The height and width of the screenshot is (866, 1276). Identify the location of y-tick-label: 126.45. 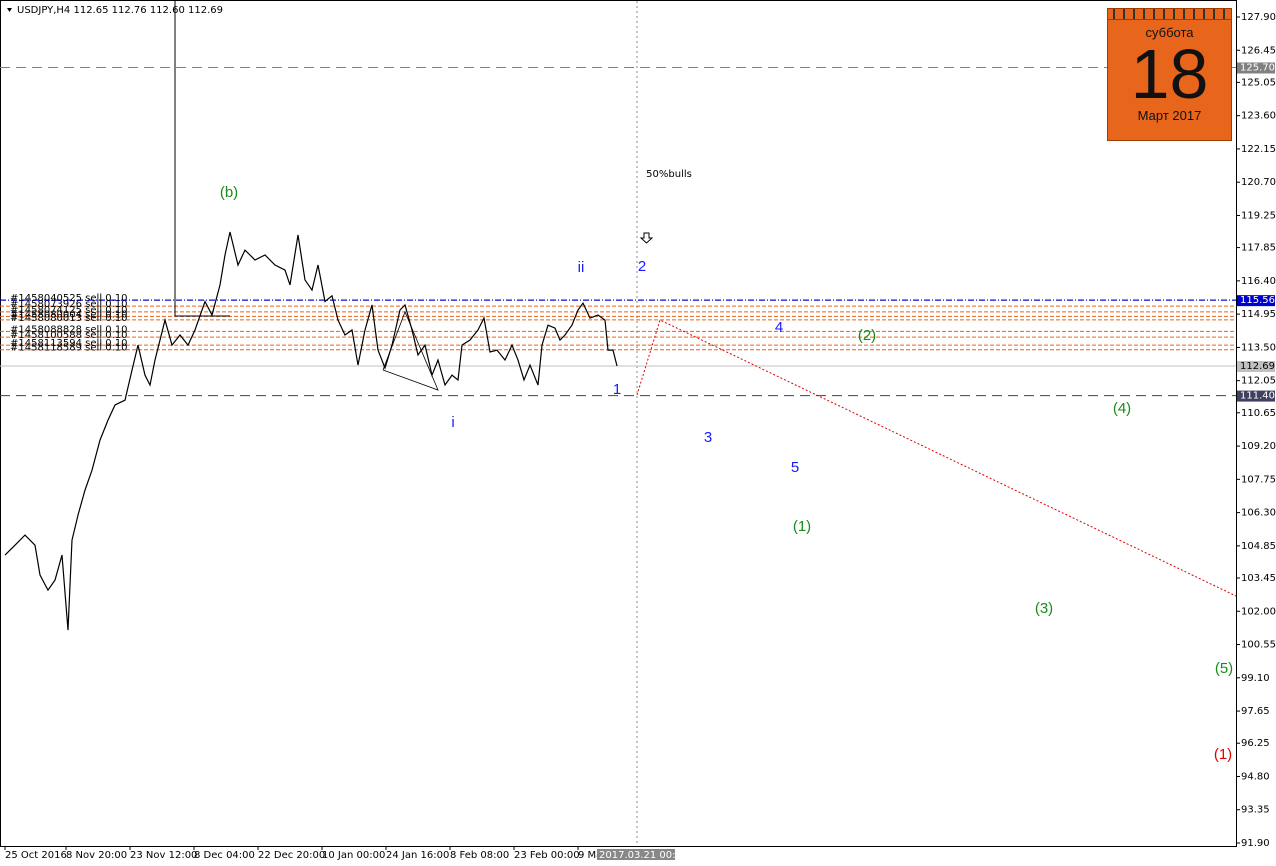
(1258, 50).